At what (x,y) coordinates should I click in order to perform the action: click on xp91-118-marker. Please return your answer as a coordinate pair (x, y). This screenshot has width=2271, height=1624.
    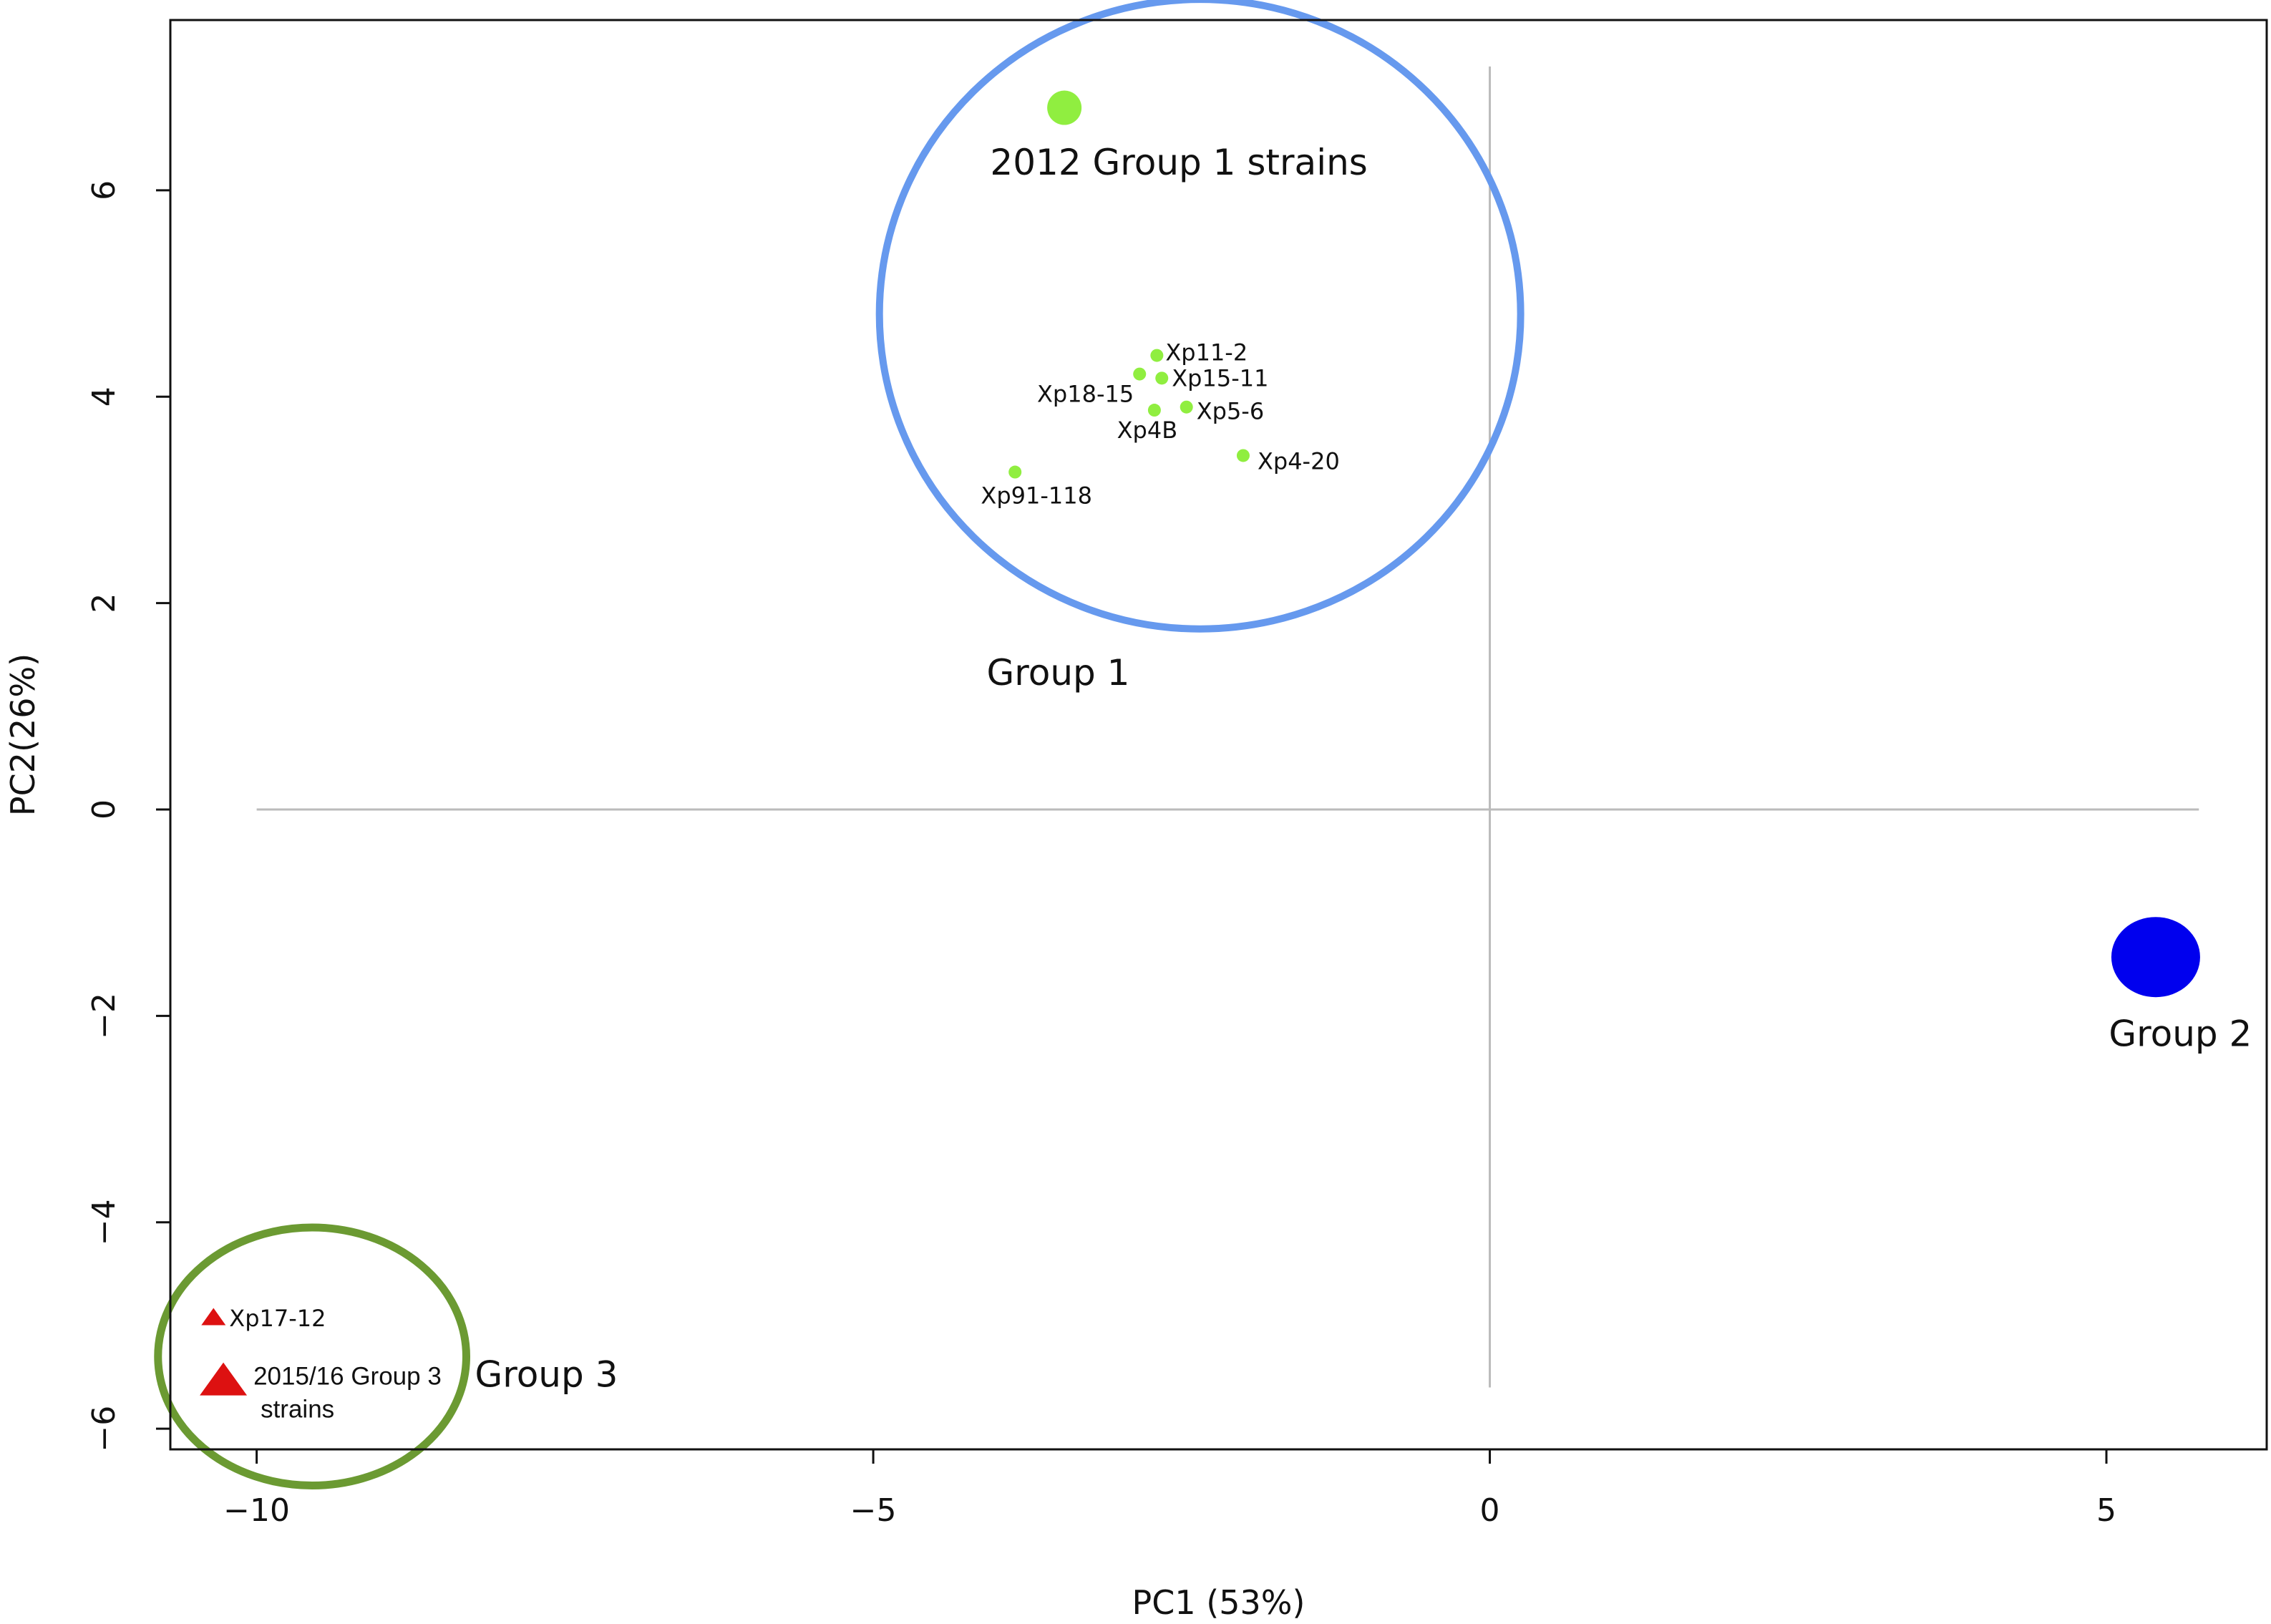
    Looking at the image, I should click on (1015, 472).